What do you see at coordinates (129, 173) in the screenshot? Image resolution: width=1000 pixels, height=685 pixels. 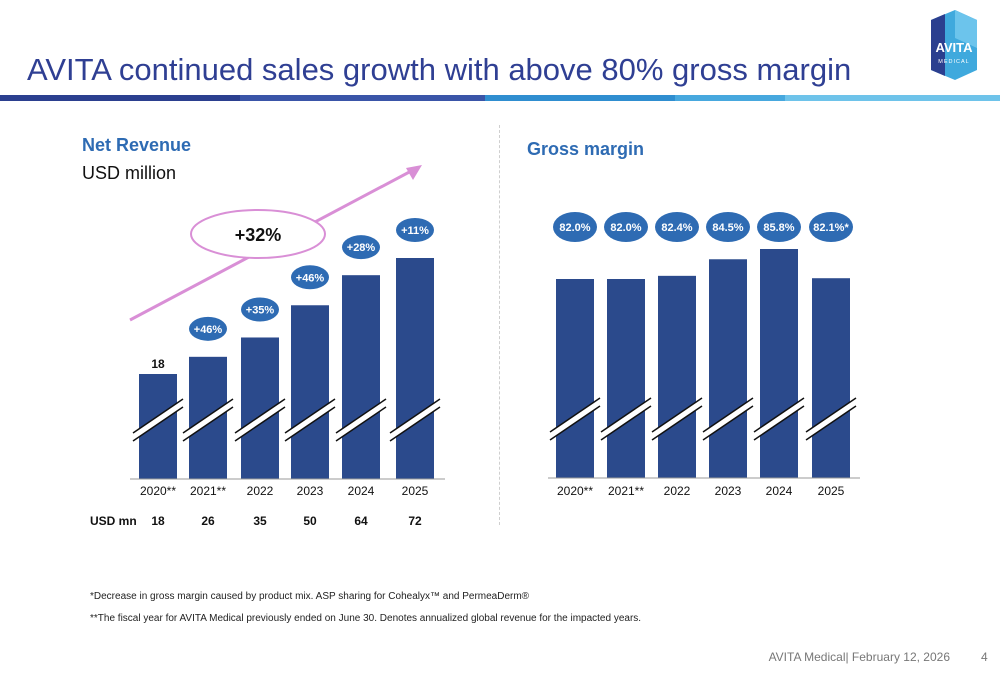 I see `chart-subtitle: USD million` at bounding box center [129, 173].